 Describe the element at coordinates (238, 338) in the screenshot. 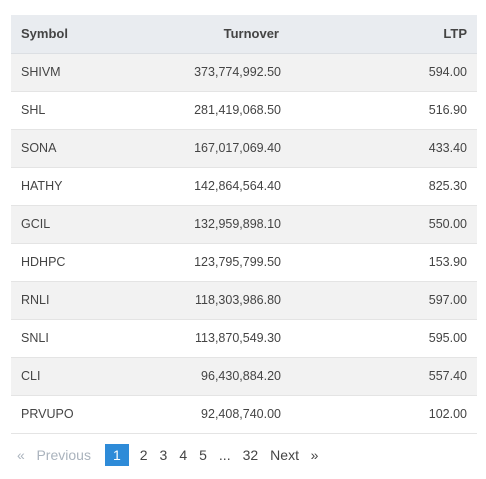

I see `cell-turnover: 113,870,549.30` at that location.